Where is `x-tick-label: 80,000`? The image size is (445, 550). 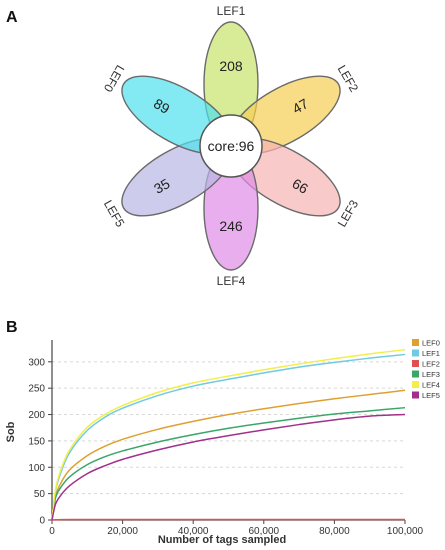 x-tick-label: 80,000 is located at coordinates (334, 531).